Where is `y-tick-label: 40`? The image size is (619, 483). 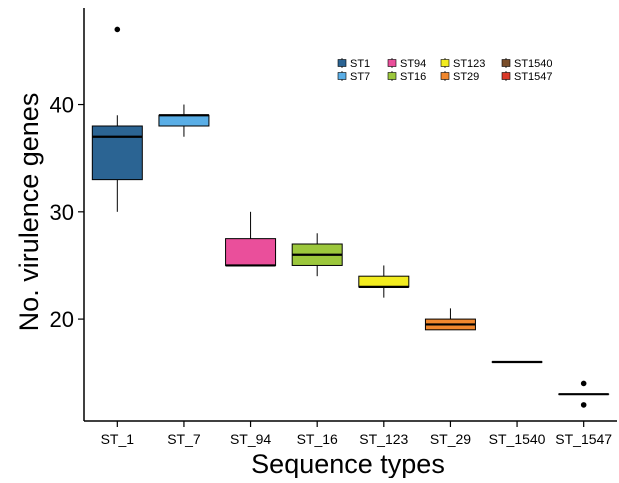
y-tick-label: 40 is located at coordinates (62, 105).